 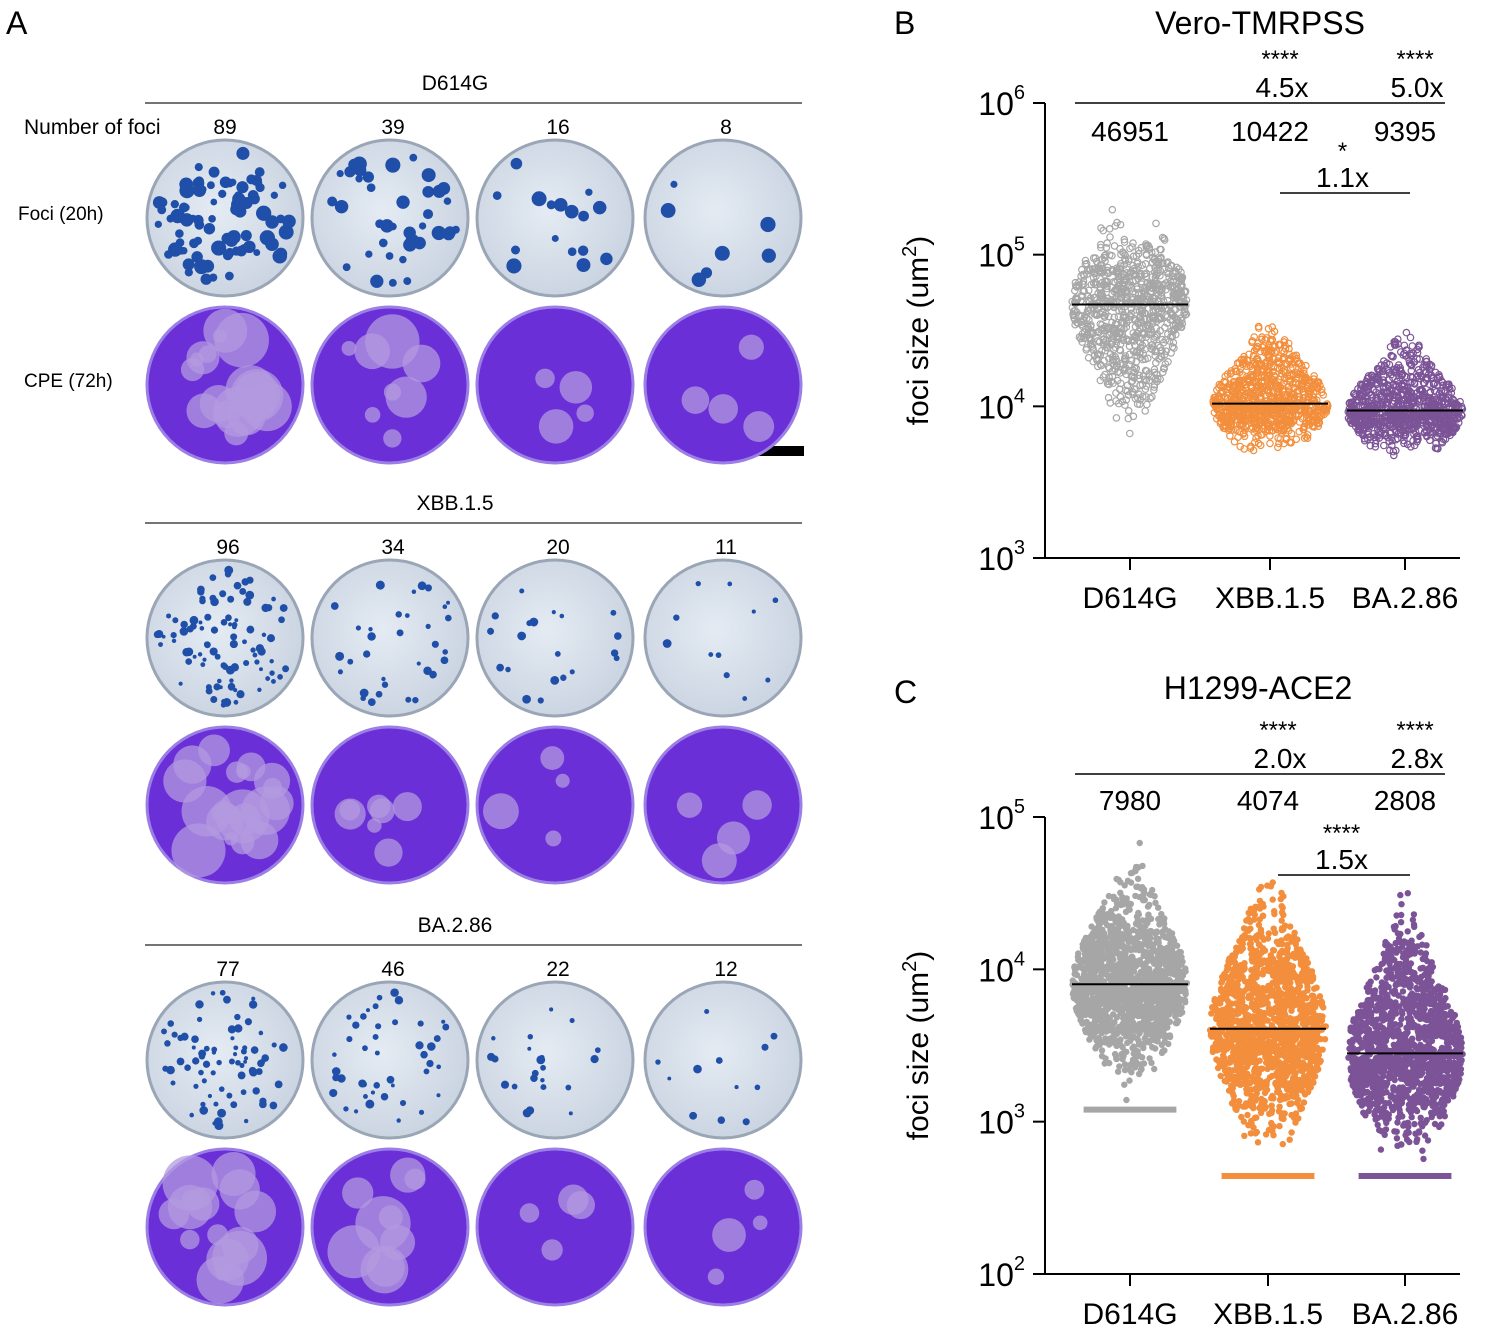 What do you see at coordinates (1282, 87) in the screenshot?
I see `fold-change-label: 4.5x` at bounding box center [1282, 87].